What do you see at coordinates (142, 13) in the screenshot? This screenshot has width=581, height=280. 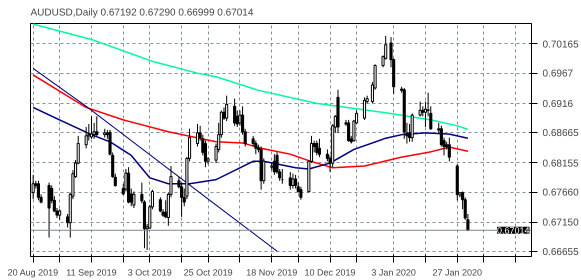 I see `chart-title: AUDUSD,Daily 0.67192 0.67290 0.66999 0.67014` at bounding box center [142, 13].